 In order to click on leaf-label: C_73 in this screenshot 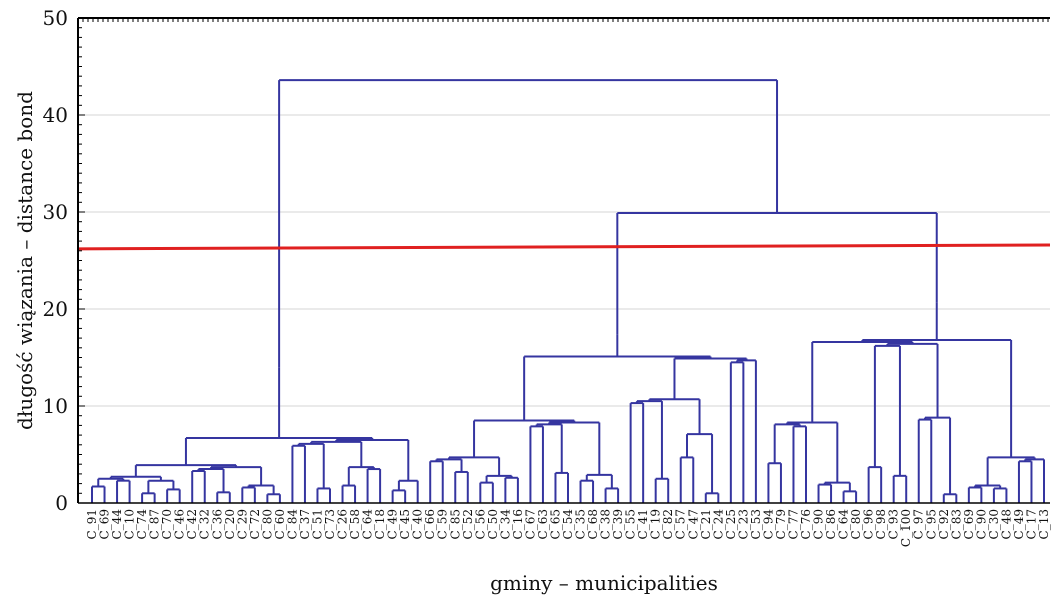, I will do `click(330, 524)`.